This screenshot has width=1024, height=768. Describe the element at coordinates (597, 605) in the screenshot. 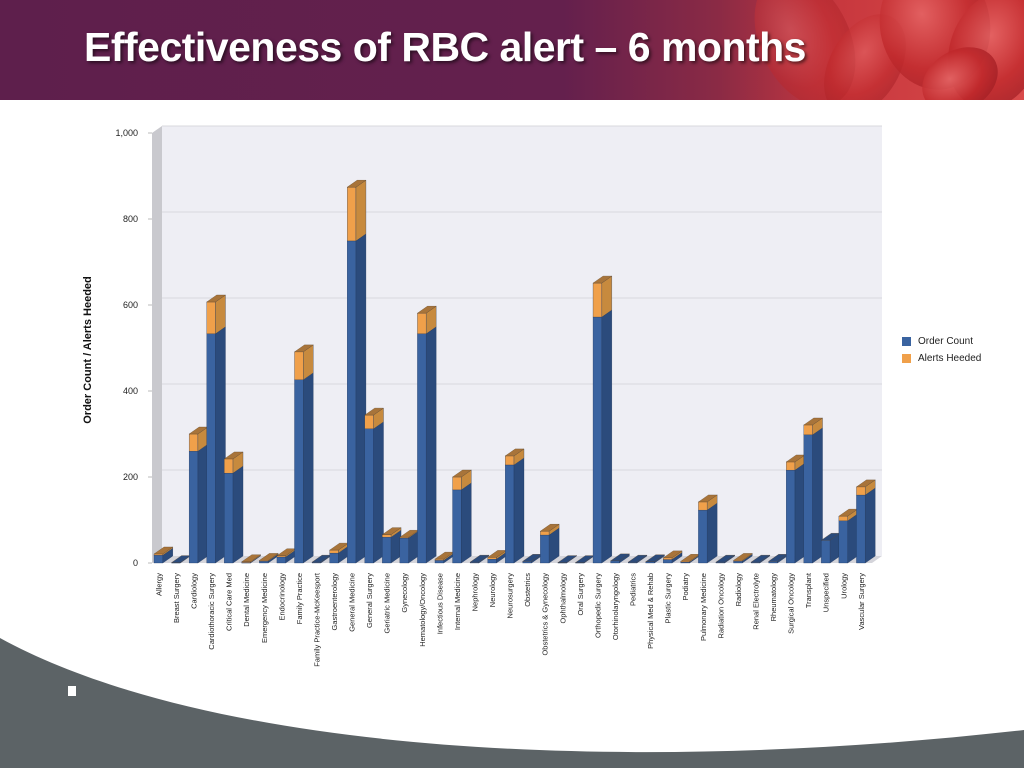

I see `x-tick-label: Orthopedic Surgery` at that location.